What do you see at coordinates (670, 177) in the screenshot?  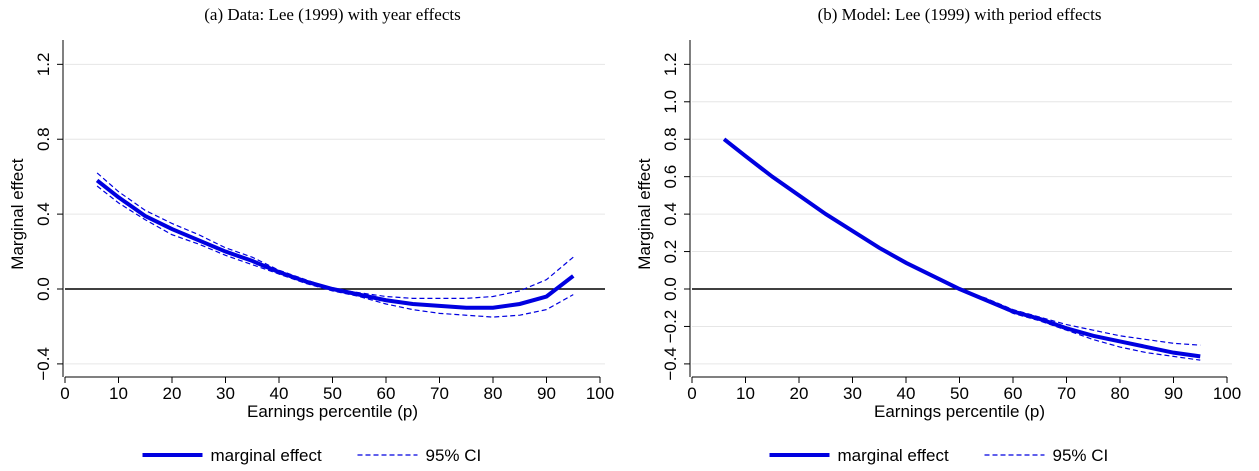 I see `y-tick-label: 0.6` at bounding box center [670, 177].